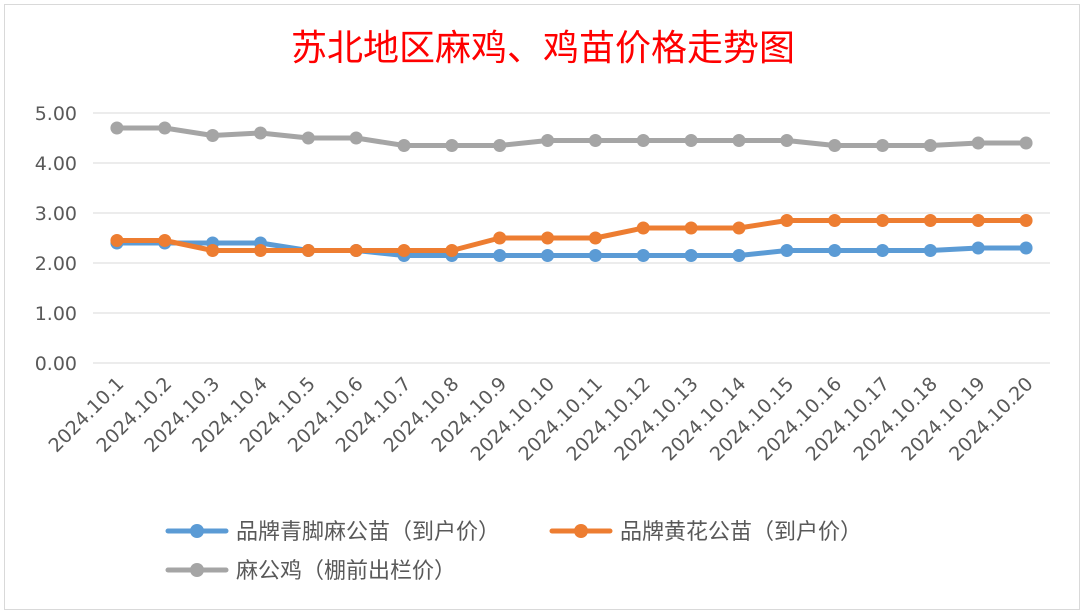 The height and width of the screenshot is (616, 1086). Describe the element at coordinates (56, 364) in the screenshot. I see `y-tick-label: 0.00` at that location.